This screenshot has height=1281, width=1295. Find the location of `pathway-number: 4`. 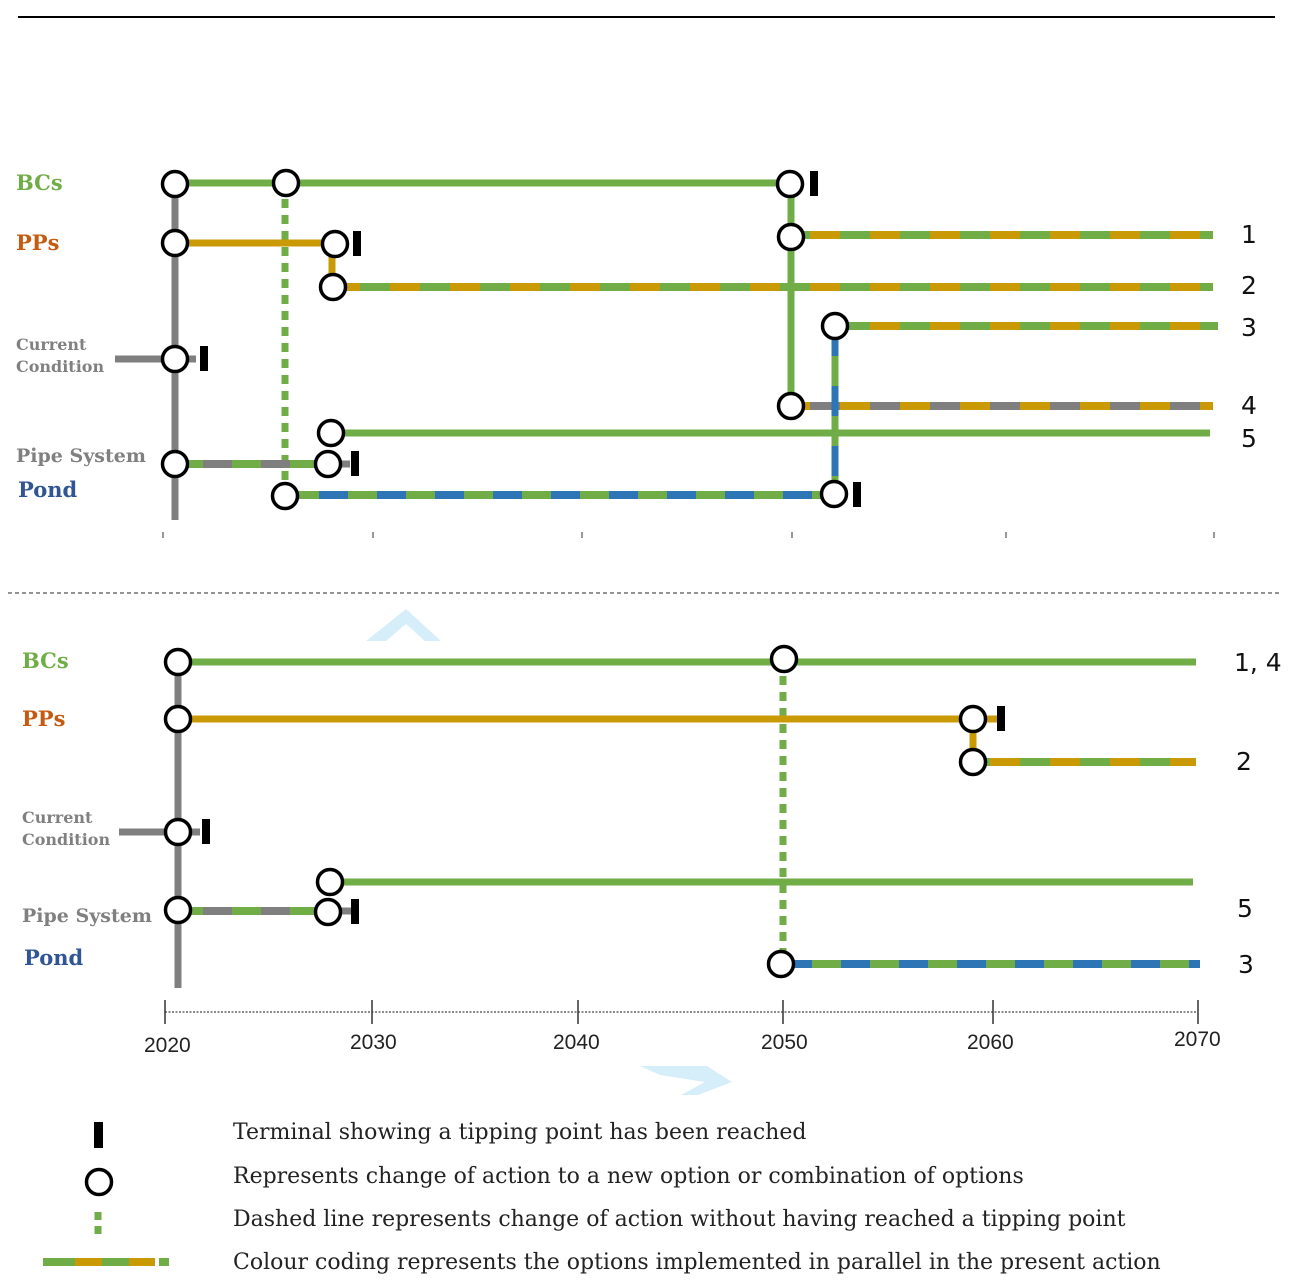

pathway-number: 4 is located at coordinates (1249, 405).